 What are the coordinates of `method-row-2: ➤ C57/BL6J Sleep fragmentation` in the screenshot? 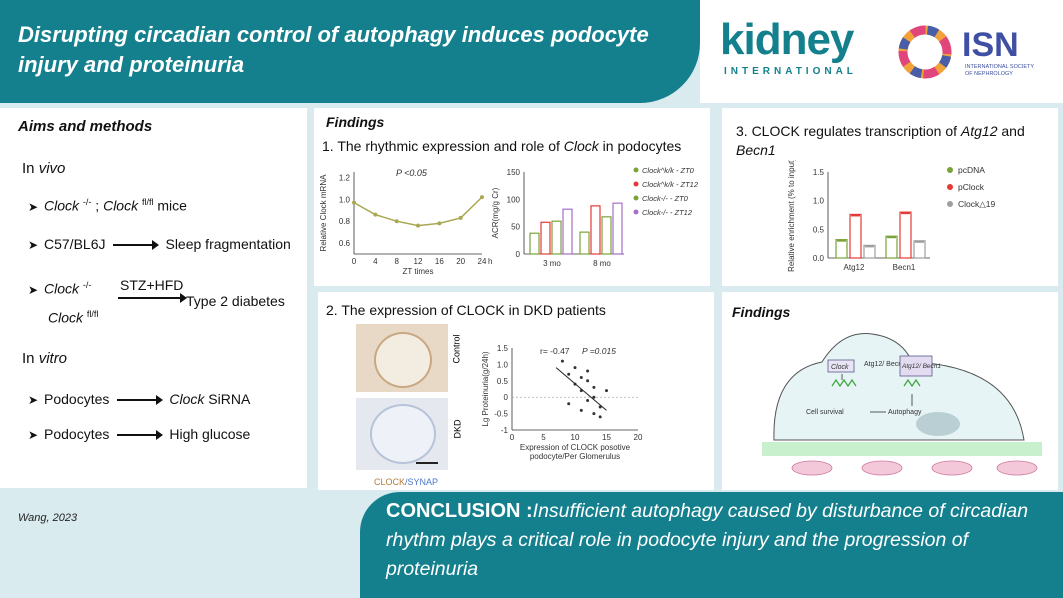 It's located at (159, 244).